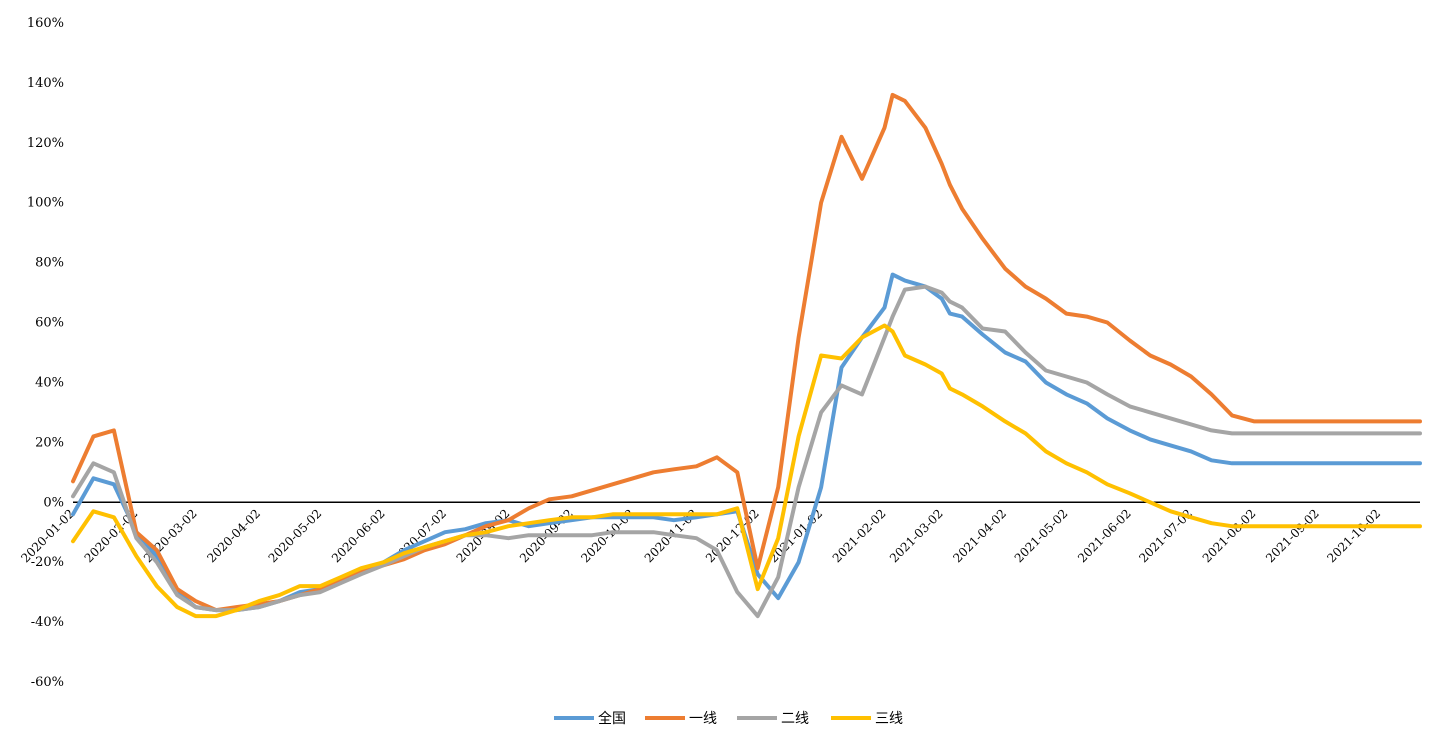  Describe the element at coordinates (1229, 535) in the screenshot. I see `x-tick-label: 2021-08-02` at that location.